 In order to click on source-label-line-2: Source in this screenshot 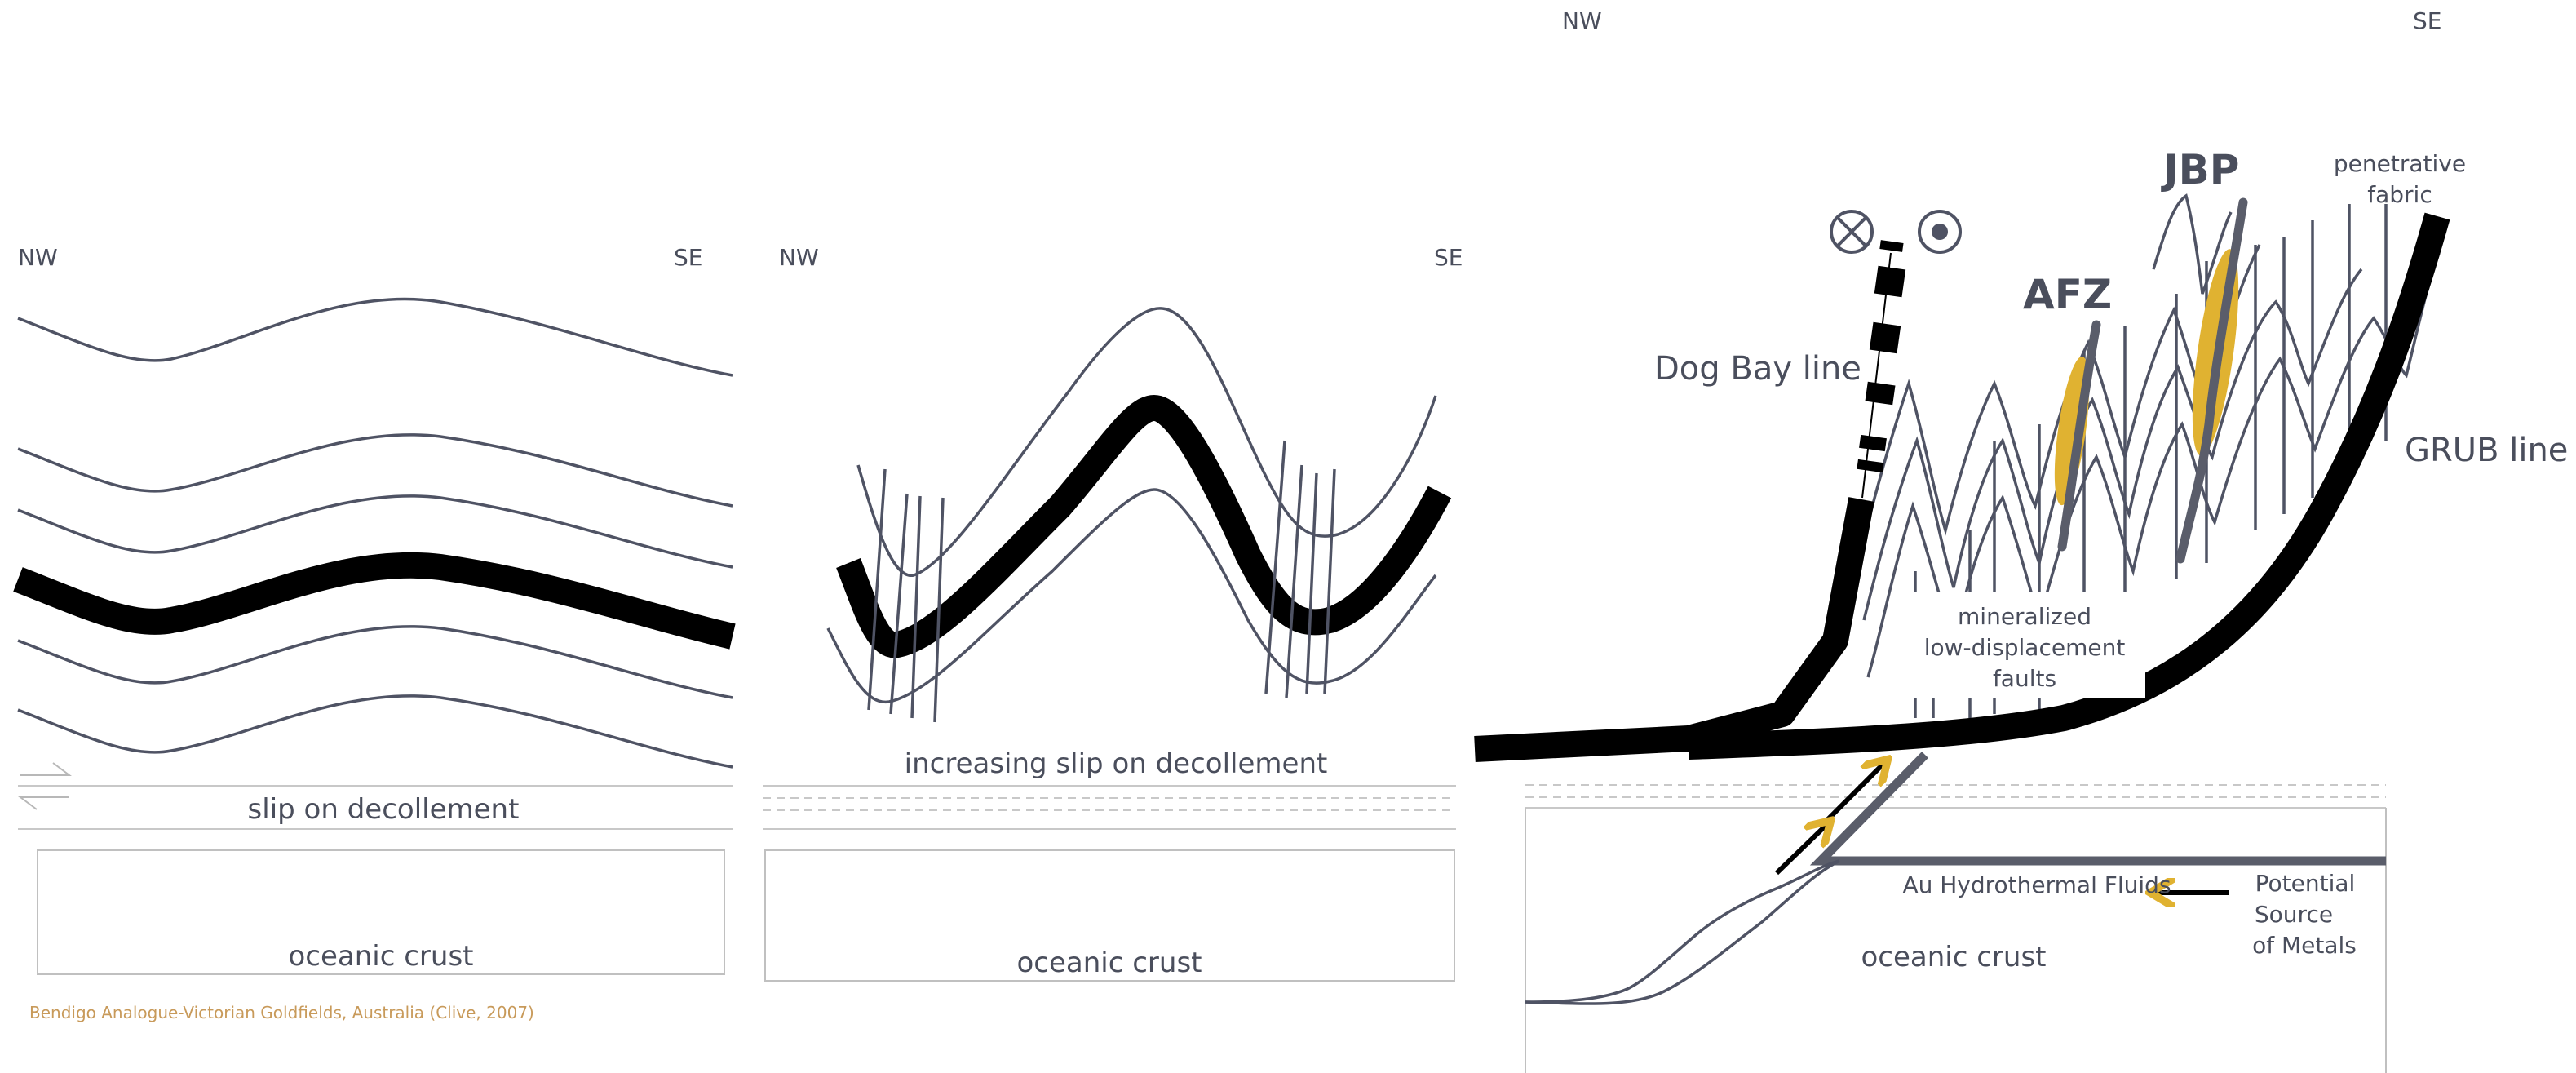, I will do `click(2294, 915)`.